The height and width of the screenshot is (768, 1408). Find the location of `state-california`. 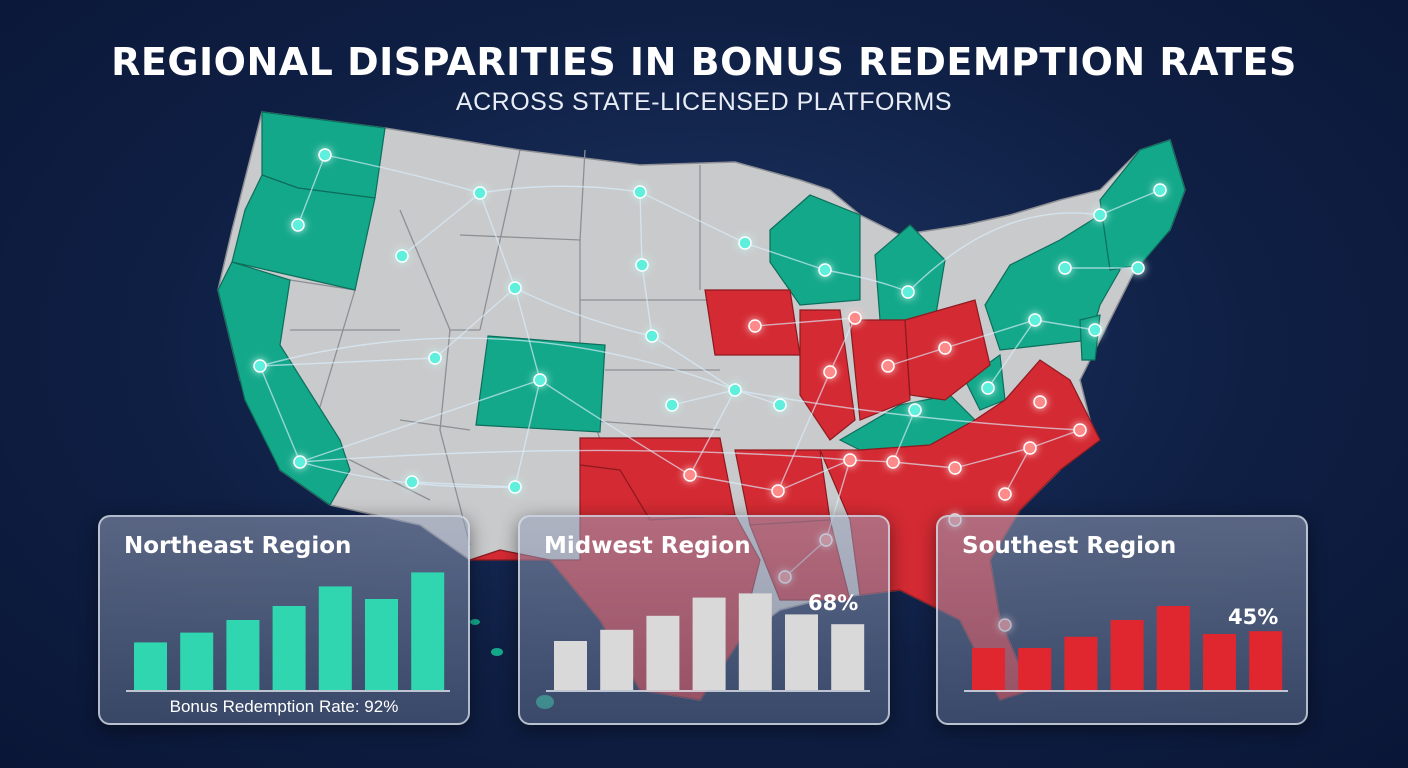

state-california is located at coordinates (284, 383).